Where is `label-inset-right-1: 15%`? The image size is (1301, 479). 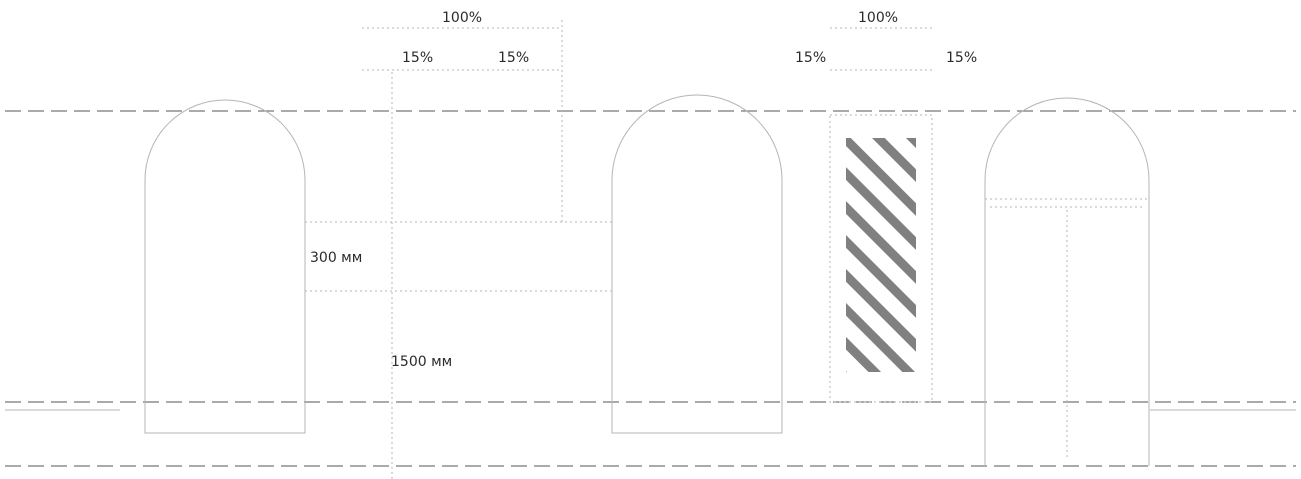
label-inset-right-1: 15% is located at coordinates (810, 58).